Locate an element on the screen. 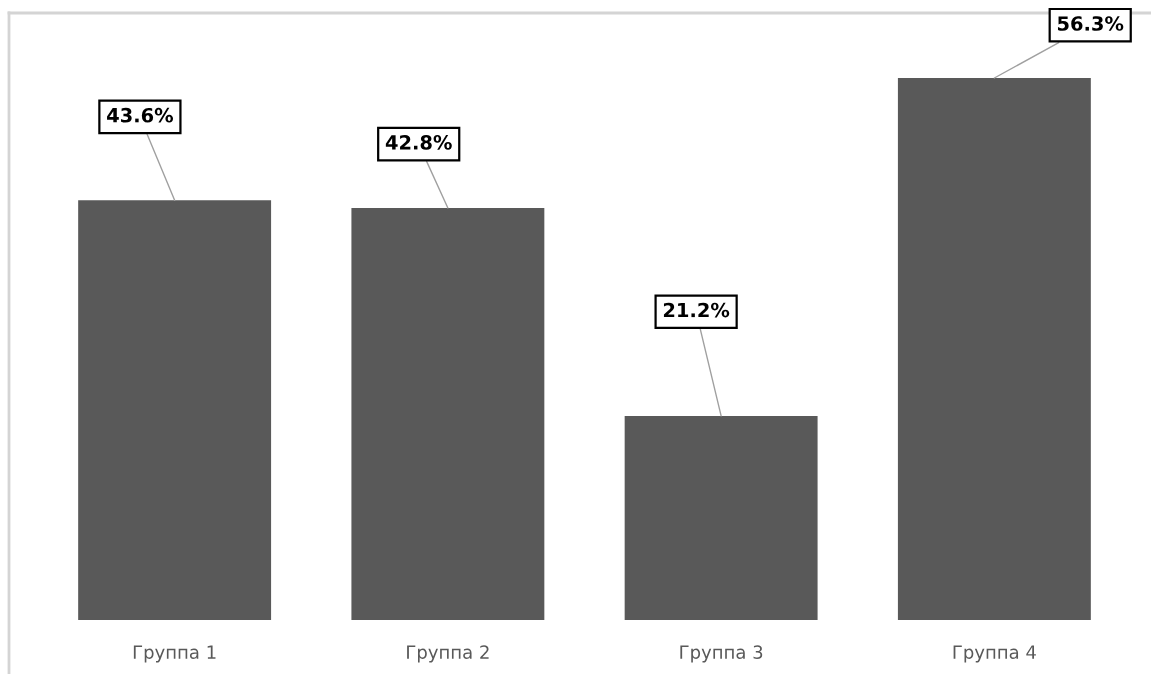  data-label: 42.8% is located at coordinates (418, 142).